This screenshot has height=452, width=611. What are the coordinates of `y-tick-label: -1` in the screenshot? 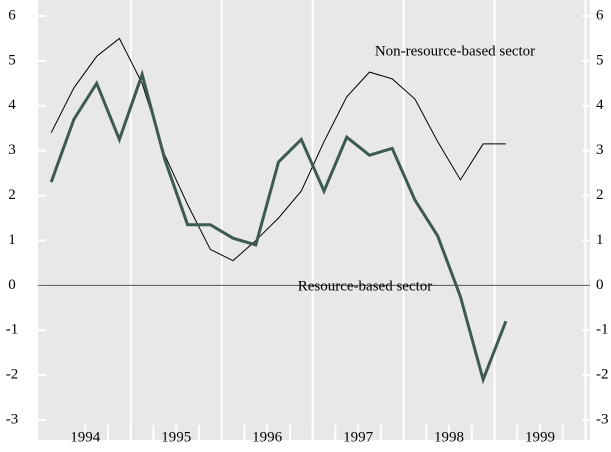 It's located at (12, 330).